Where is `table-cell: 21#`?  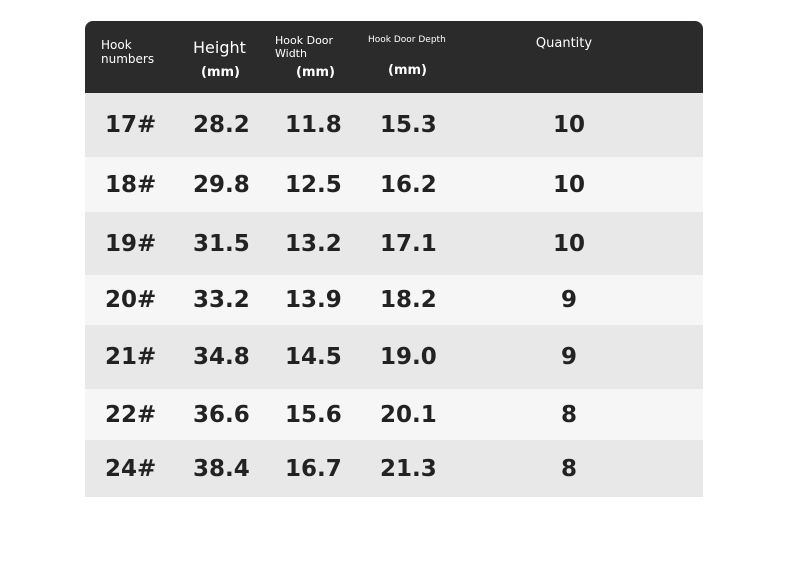
table-cell: 21# is located at coordinates (131, 357).